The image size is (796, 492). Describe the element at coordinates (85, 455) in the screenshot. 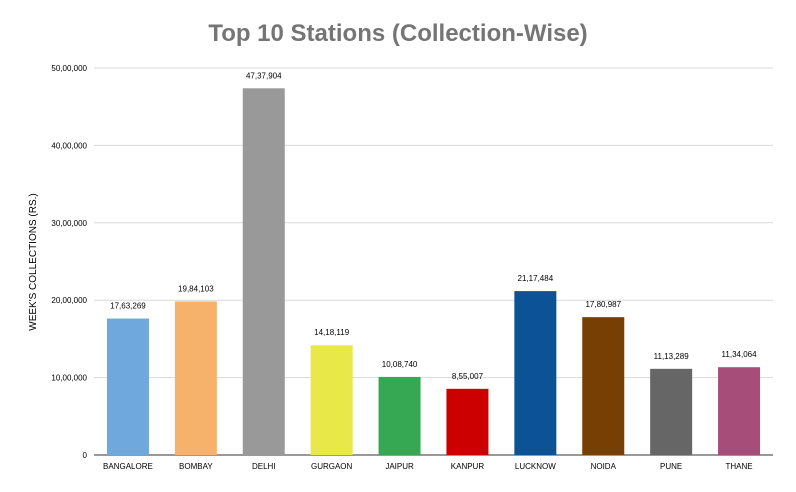

I see `y-tick-label: 0` at that location.